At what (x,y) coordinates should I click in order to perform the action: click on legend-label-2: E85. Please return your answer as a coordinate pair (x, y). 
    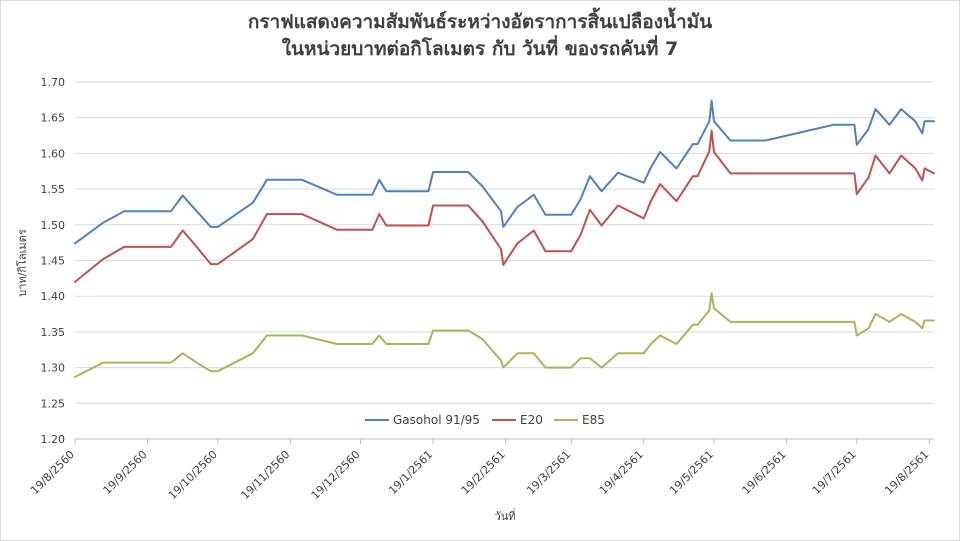
    Looking at the image, I should click on (593, 420).